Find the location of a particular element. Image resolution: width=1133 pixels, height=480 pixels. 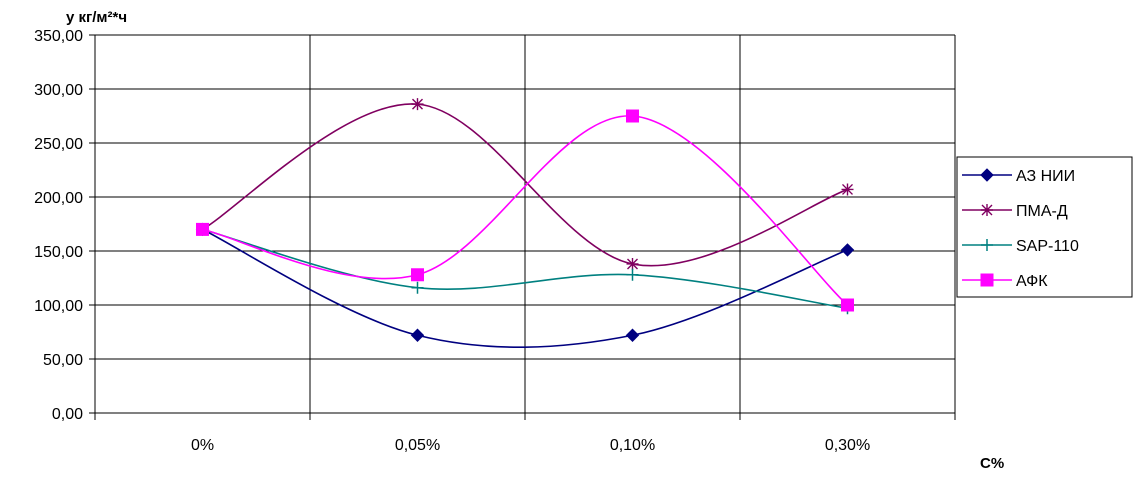

x-tick-label: 0,30% is located at coordinates (847, 445).